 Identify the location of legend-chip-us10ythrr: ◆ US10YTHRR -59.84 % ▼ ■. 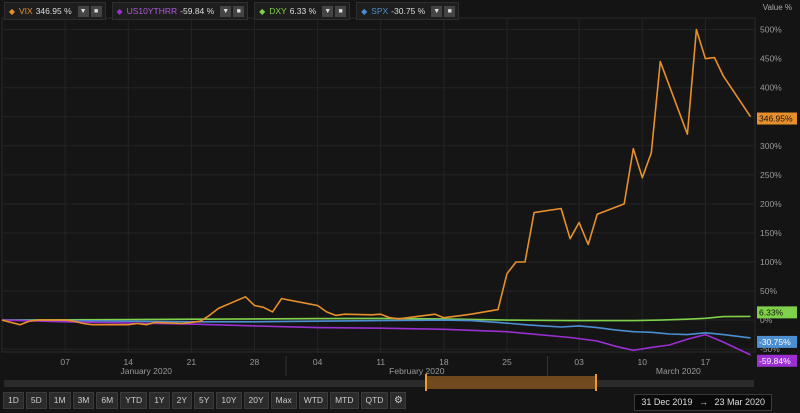
(180, 11).